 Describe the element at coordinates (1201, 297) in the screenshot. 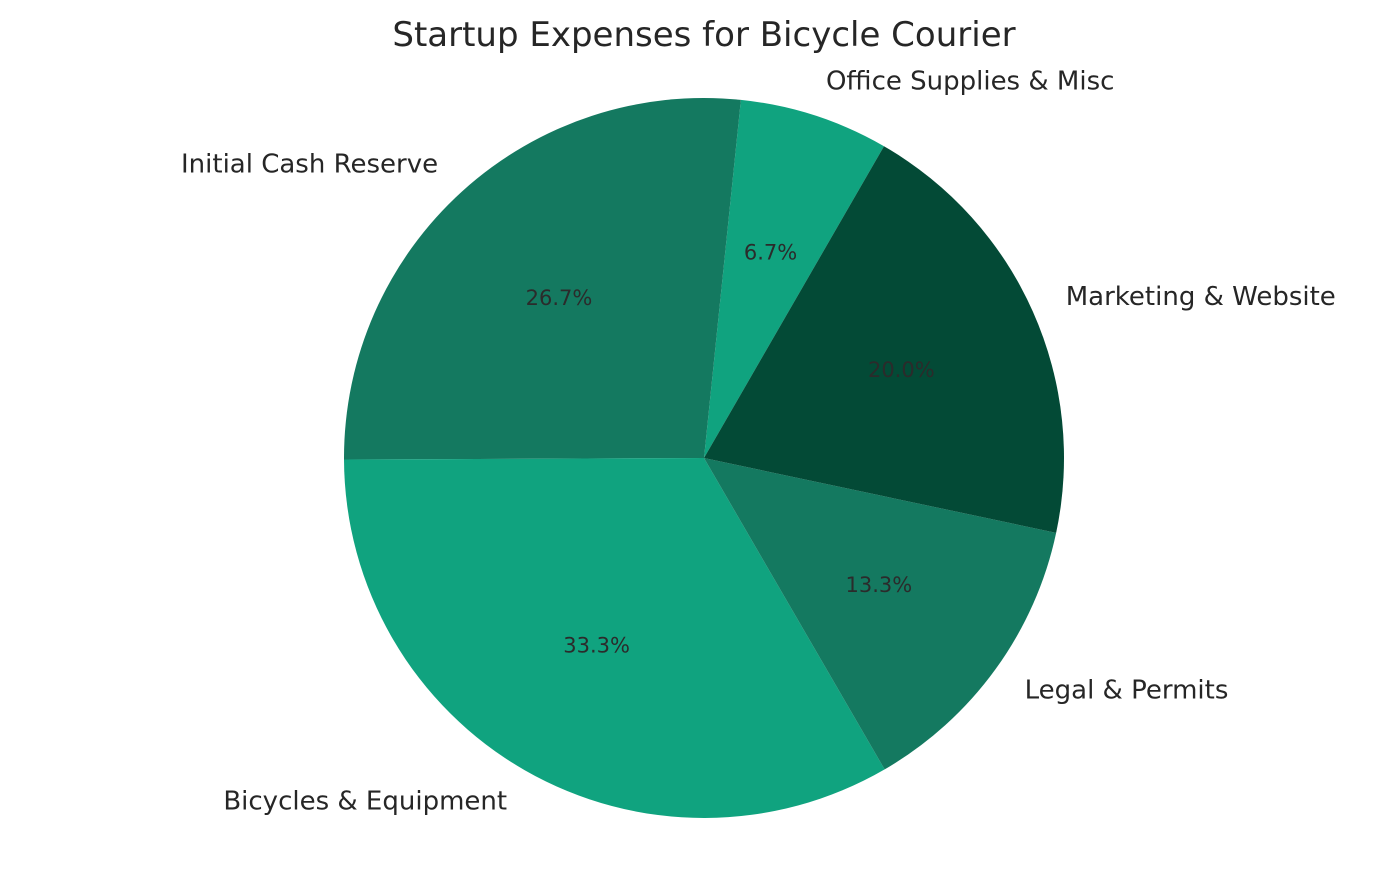

I see `slice-label-marketing-and-website: Marketing & Website` at that location.